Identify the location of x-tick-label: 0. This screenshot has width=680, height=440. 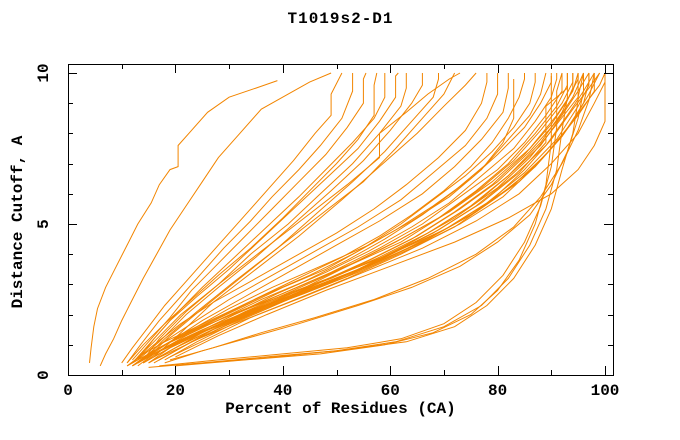
(68, 391).